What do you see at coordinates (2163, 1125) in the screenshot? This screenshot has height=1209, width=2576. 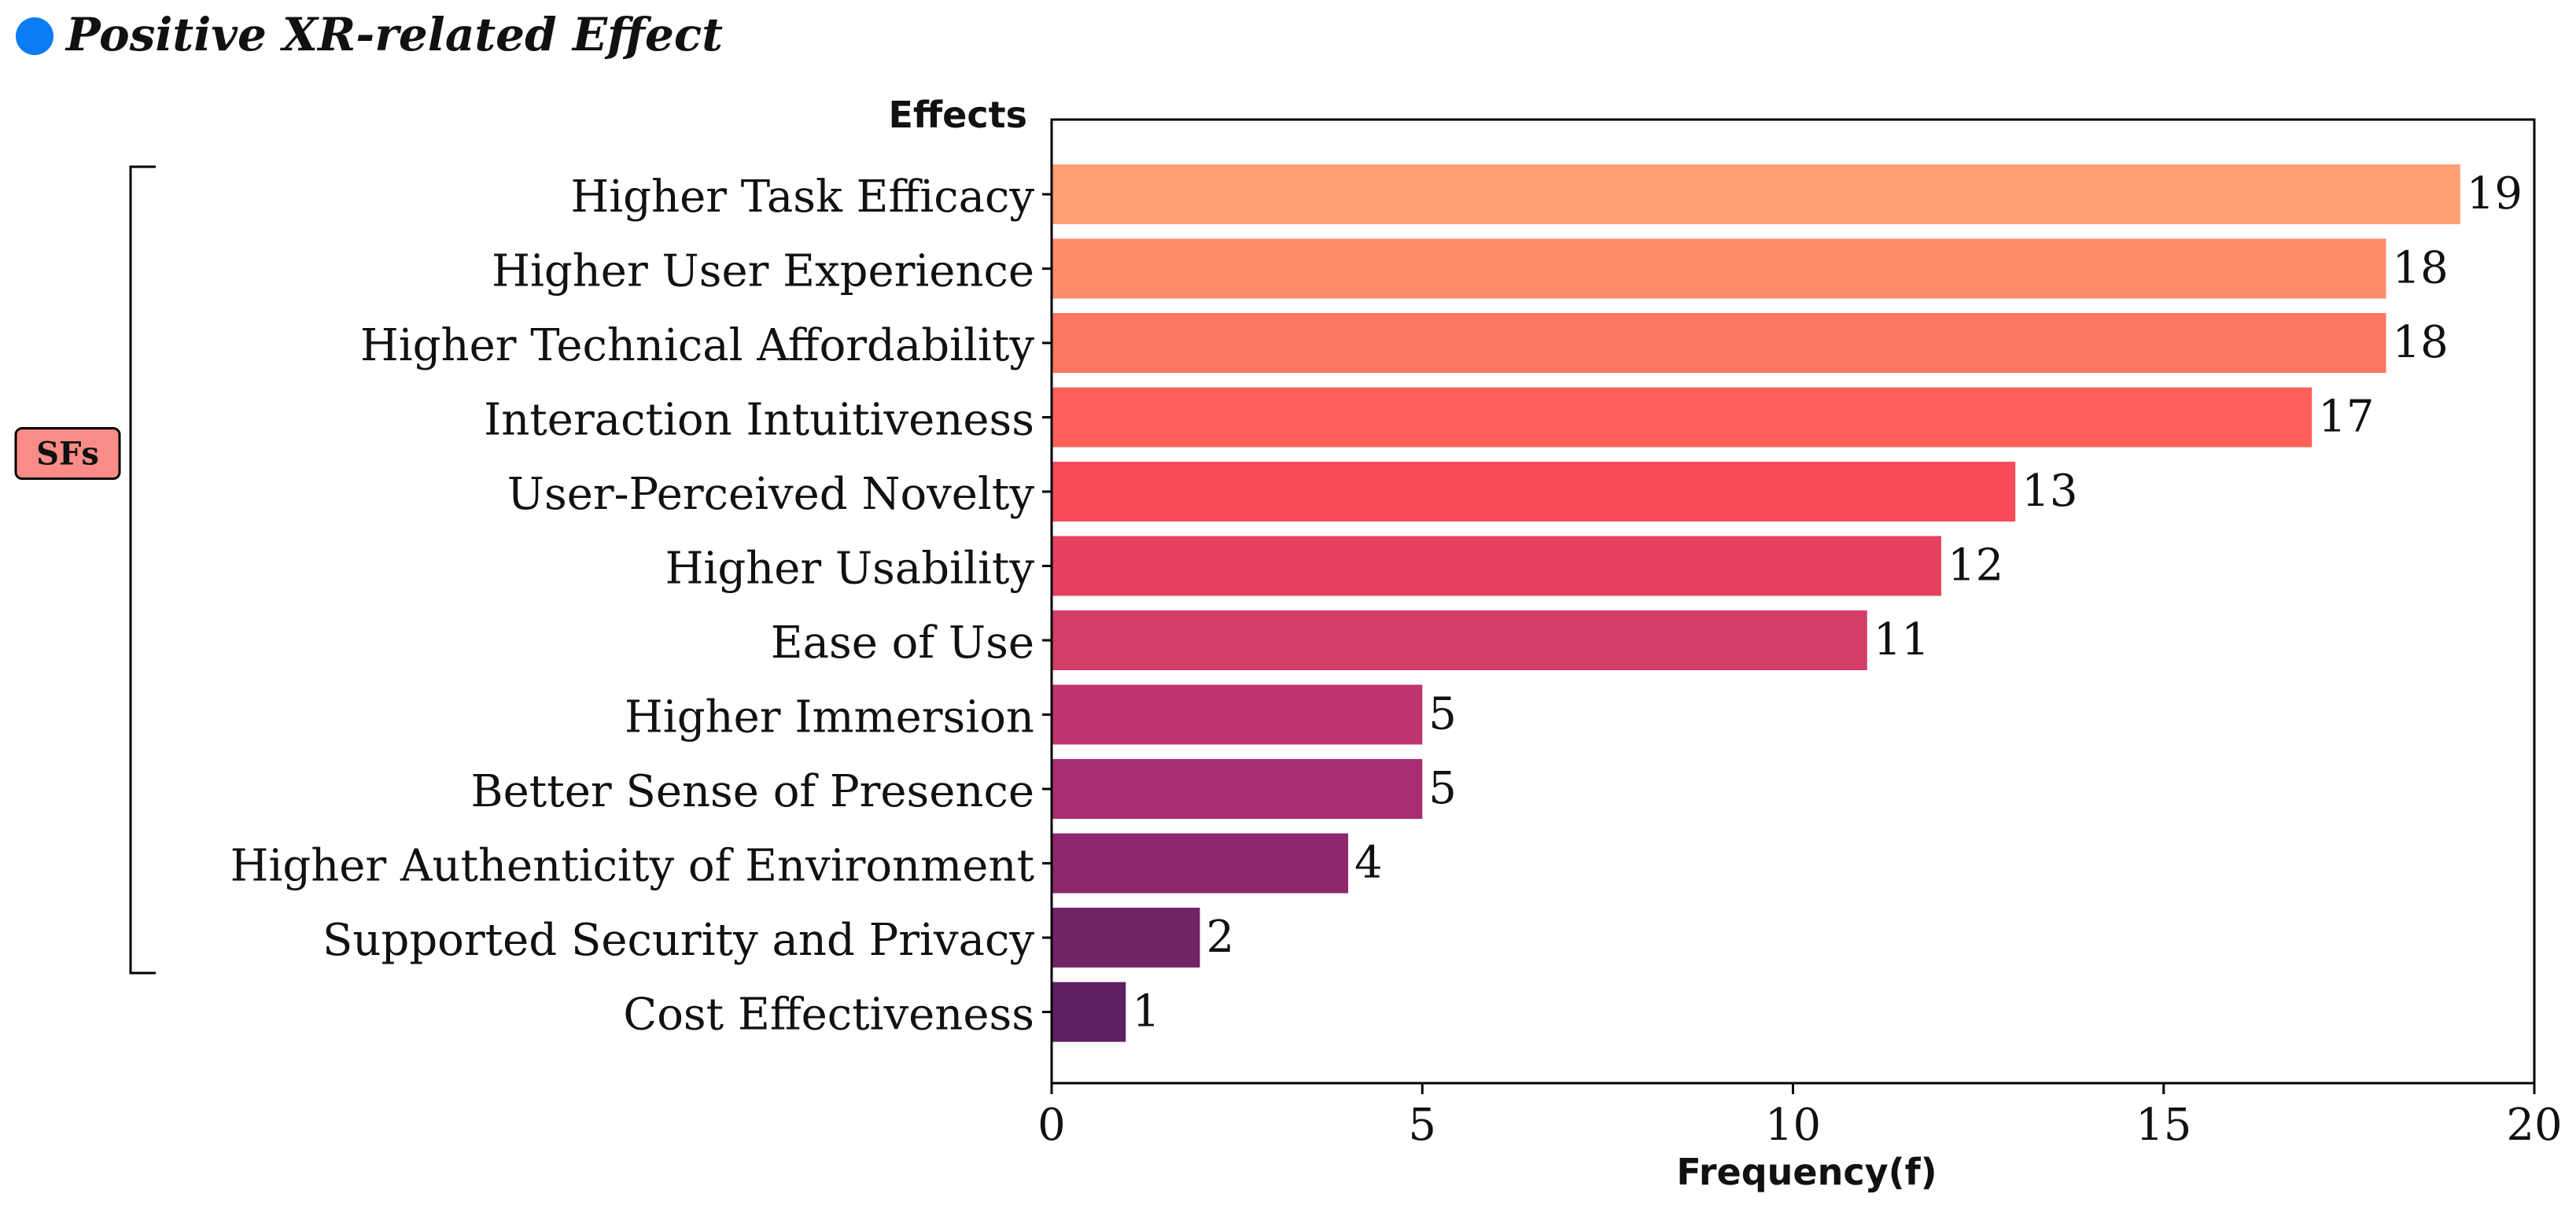 I see `x-tick-label: 15` at bounding box center [2163, 1125].